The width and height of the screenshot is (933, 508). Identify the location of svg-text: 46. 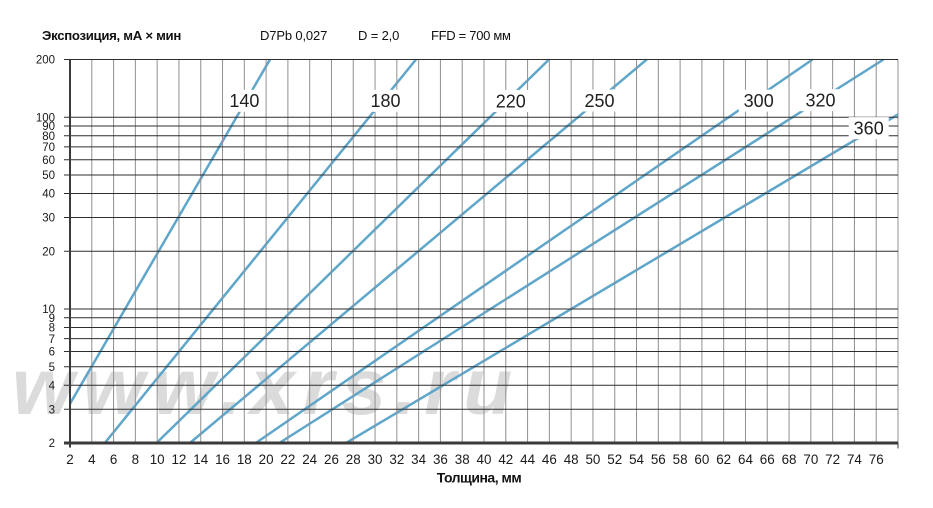
(549, 459).